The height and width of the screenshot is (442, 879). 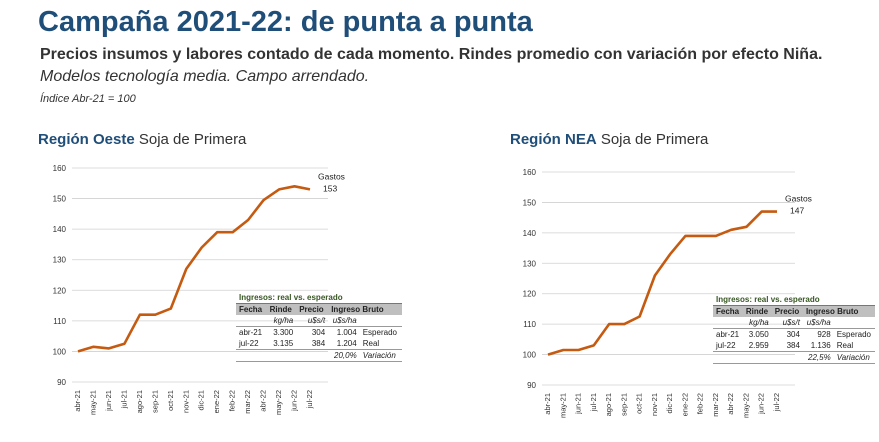 I want to click on table-cell: 928, so click(x=824, y=334).